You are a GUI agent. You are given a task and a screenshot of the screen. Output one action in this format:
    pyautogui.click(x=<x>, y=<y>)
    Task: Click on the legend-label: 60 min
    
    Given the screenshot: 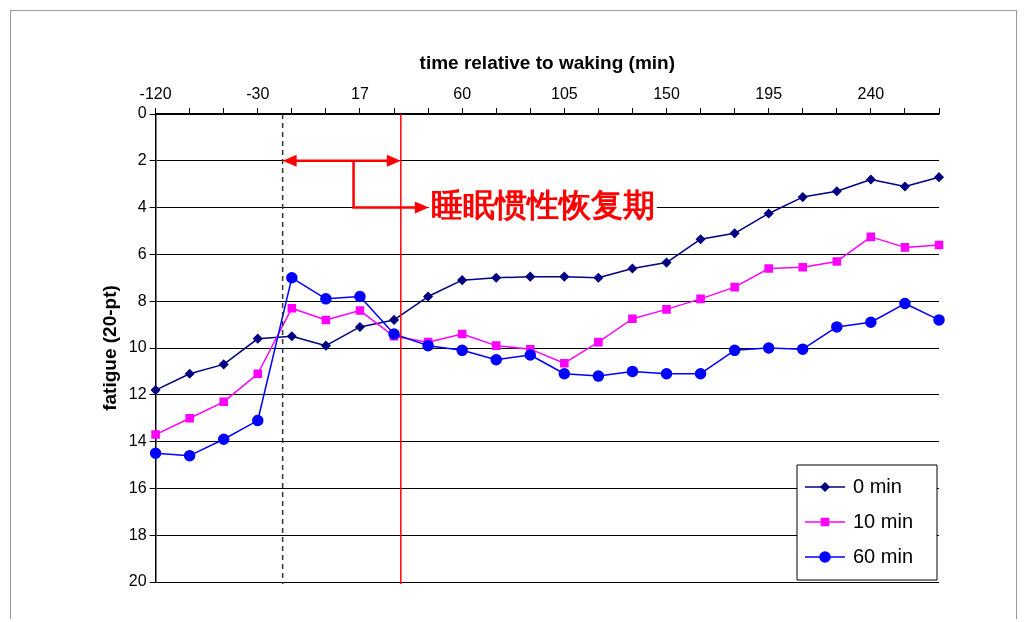 What is the action you would take?
    pyautogui.click(x=883, y=555)
    